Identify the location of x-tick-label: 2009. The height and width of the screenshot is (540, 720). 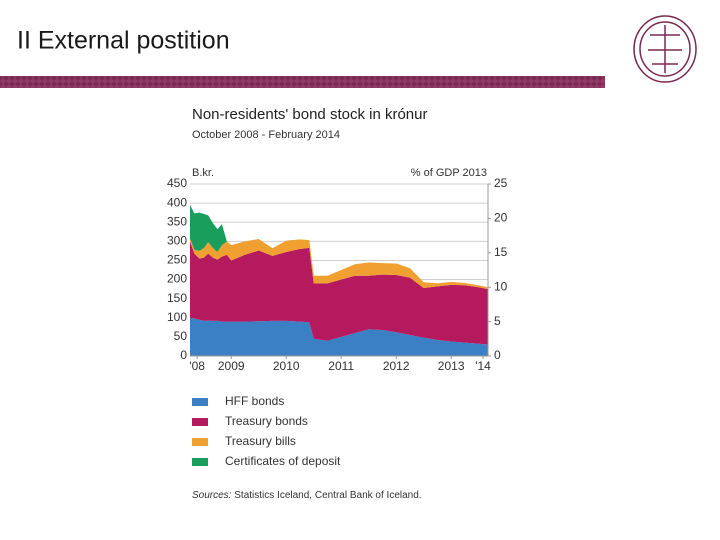
(231, 366).